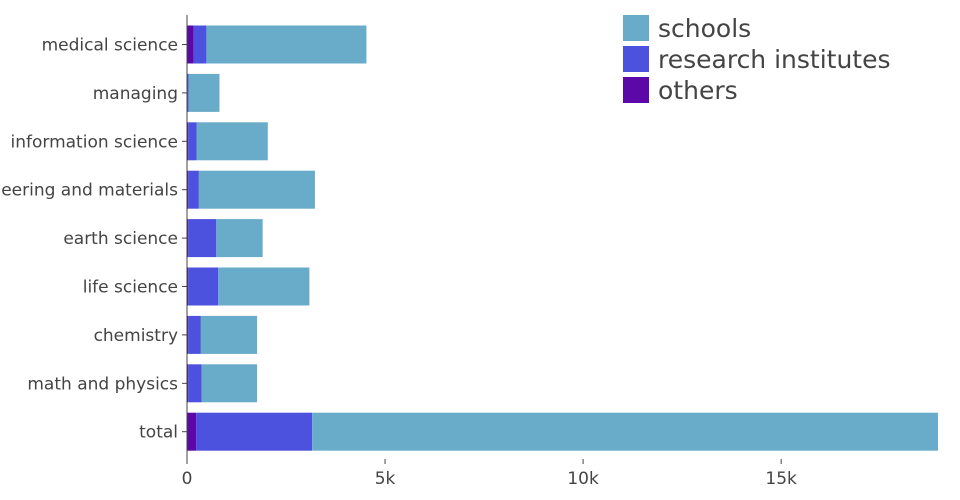 This screenshot has height=500, width=960. Describe the element at coordinates (120, 239) in the screenshot. I see `category-label-earth-science: earth science` at that location.